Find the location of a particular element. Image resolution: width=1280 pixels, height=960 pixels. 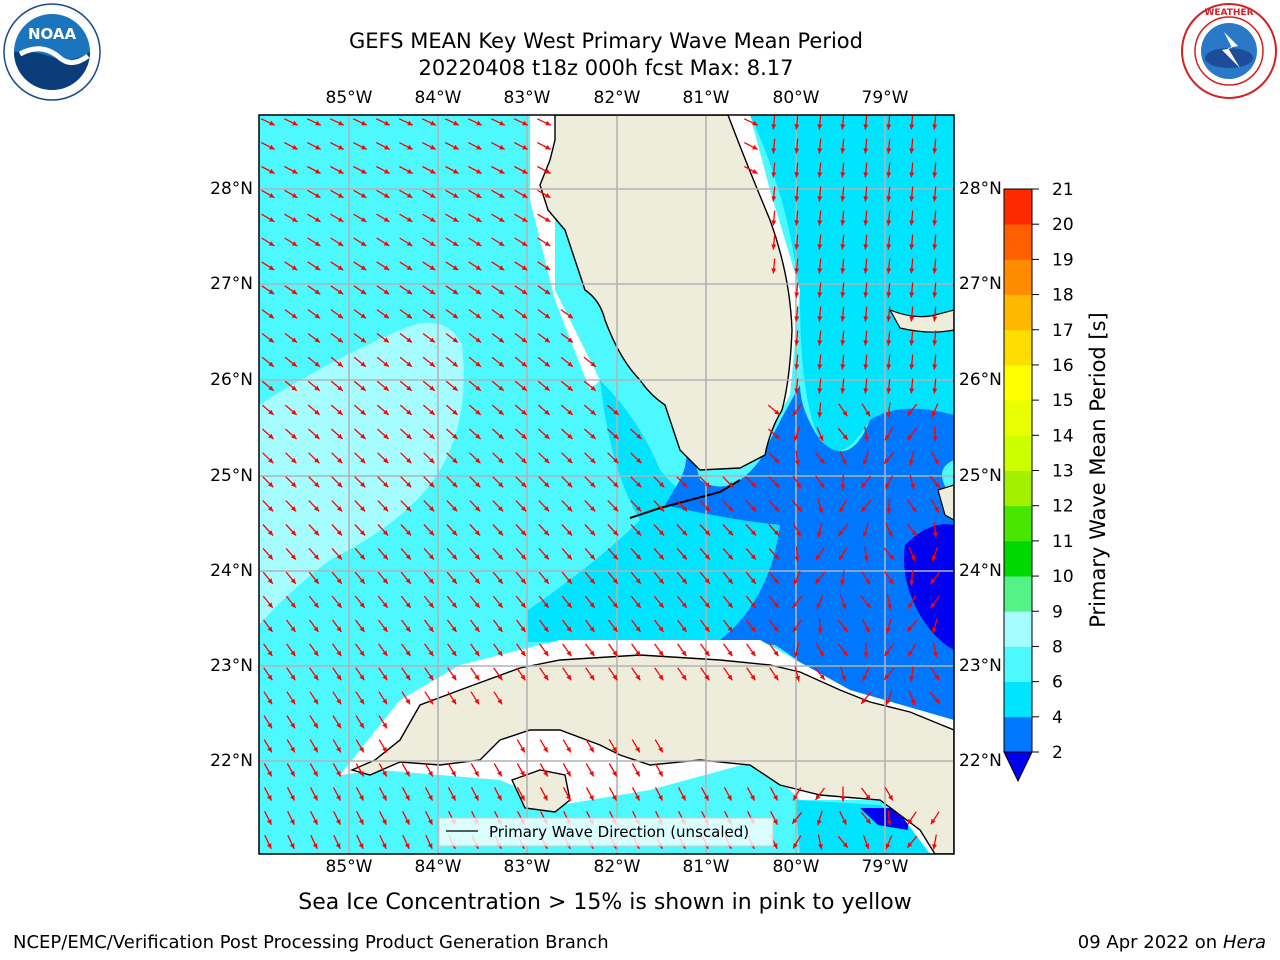

colorbar-tick-label: 20 is located at coordinates (1063, 225).